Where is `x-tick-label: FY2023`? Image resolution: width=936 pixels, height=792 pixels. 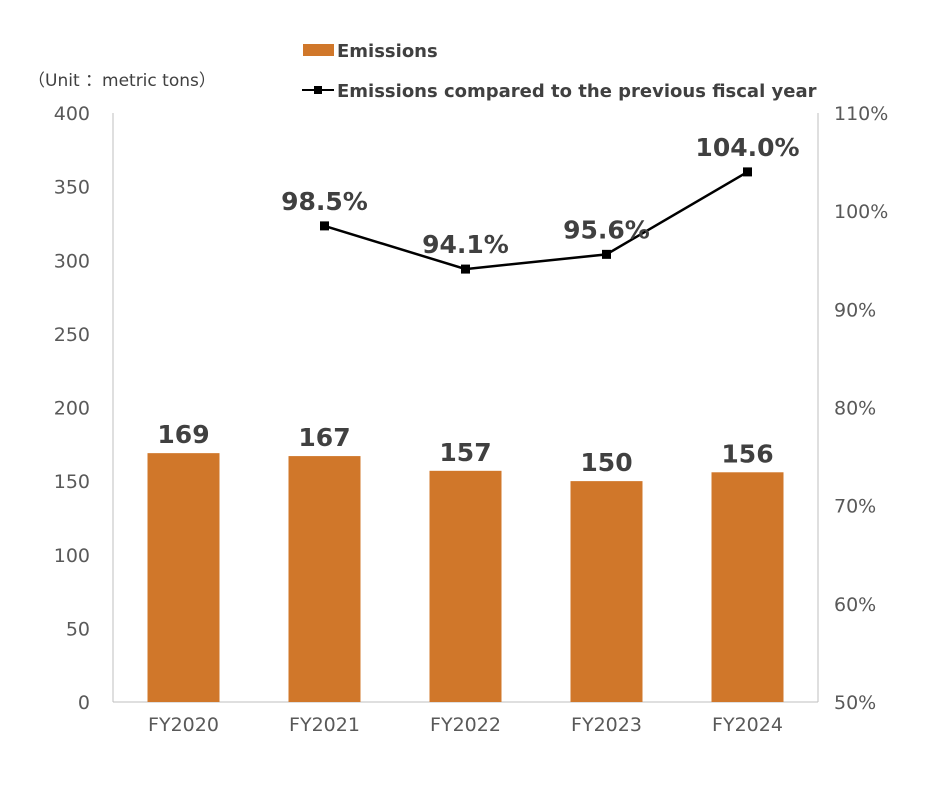
x-tick-label: FY2023 is located at coordinates (606, 725).